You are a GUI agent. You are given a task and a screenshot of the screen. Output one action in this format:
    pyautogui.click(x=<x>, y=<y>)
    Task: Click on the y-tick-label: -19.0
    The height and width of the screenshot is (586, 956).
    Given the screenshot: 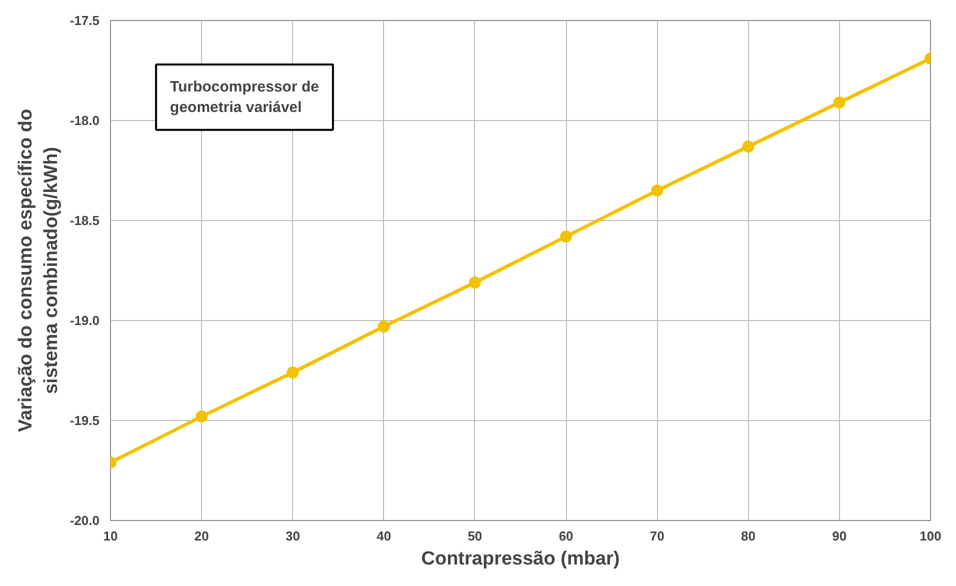 What is the action you would take?
    pyautogui.click(x=85, y=320)
    